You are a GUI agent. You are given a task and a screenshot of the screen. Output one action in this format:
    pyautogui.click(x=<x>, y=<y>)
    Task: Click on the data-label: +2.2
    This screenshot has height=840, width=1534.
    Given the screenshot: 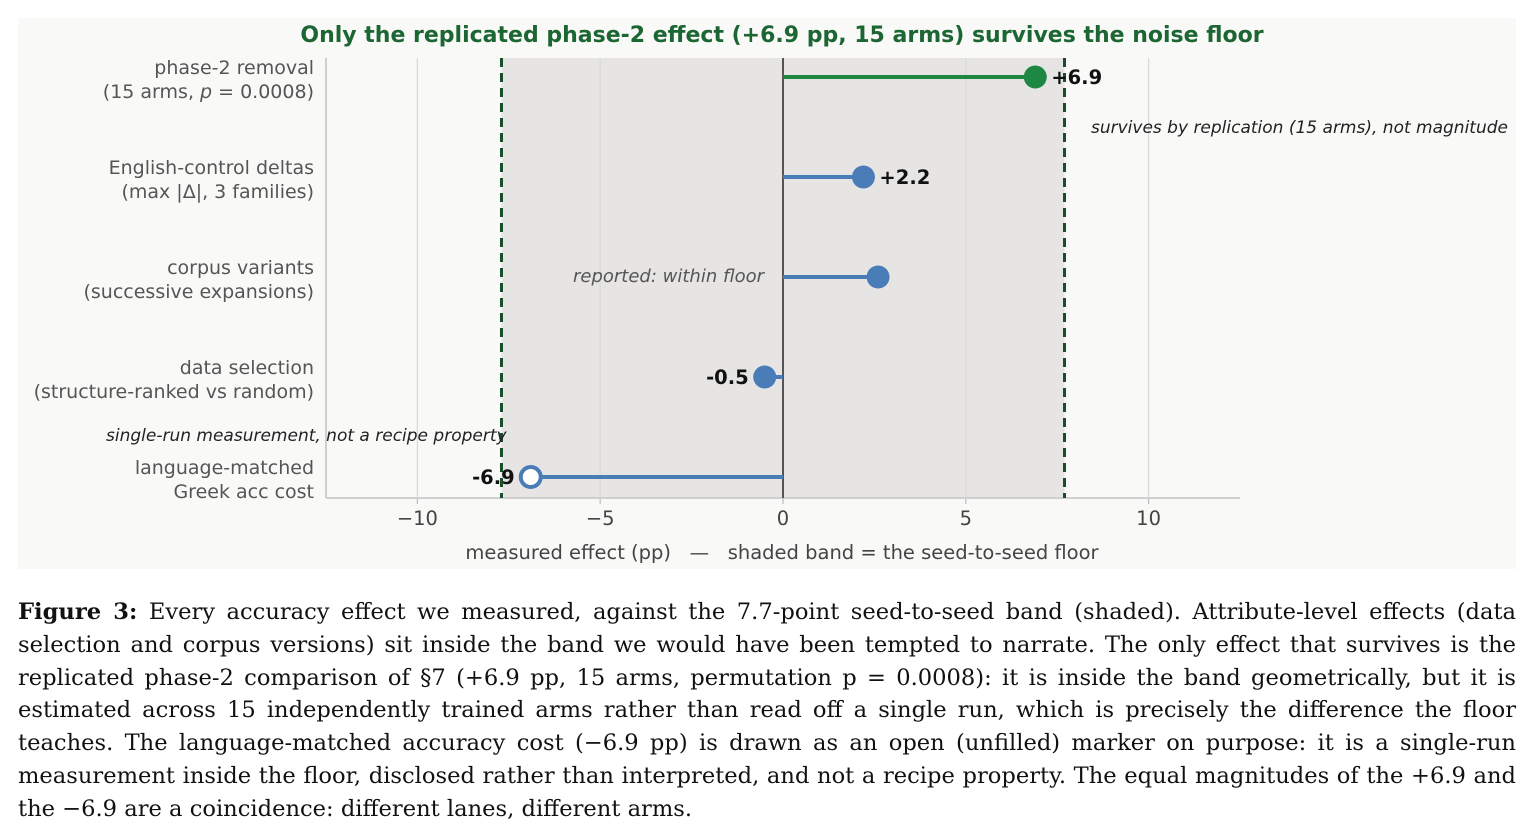 What is the action you would take?
    pyautogui.click(x=904, y=177)
    